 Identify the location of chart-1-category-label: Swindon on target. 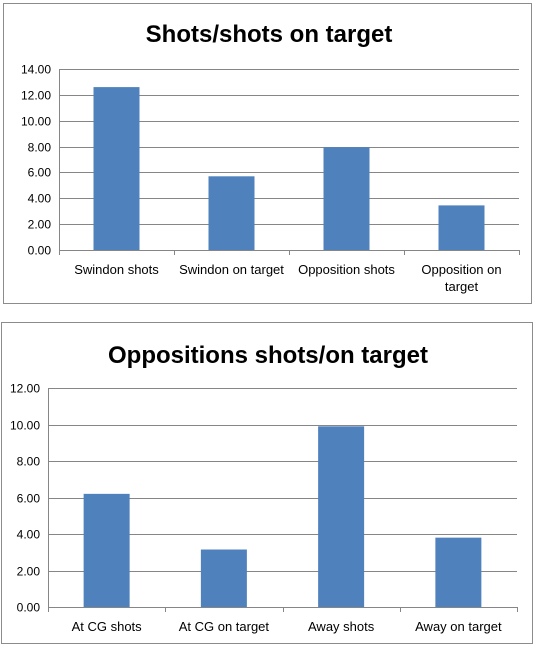
(231, 269).